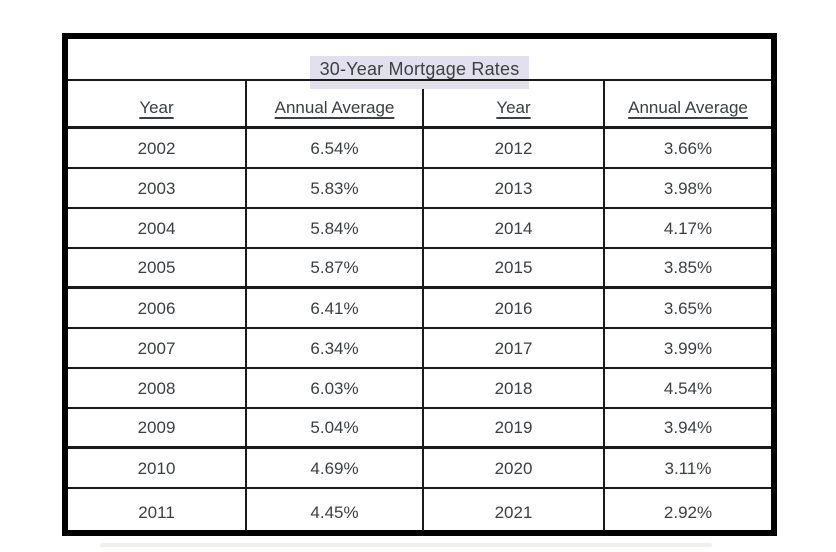 This screenshot has width=836, height=552. Describe the element at coordinates (512, 388) in the screenshot. I see `table-cell: 2018` at that location.